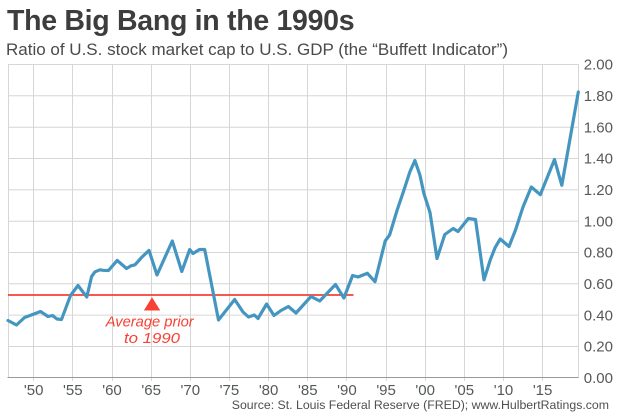  What do you see at coordinates (598, 190) in the screenshot?
I see `svg-text: 1.20` at bounding box center [598, 190].